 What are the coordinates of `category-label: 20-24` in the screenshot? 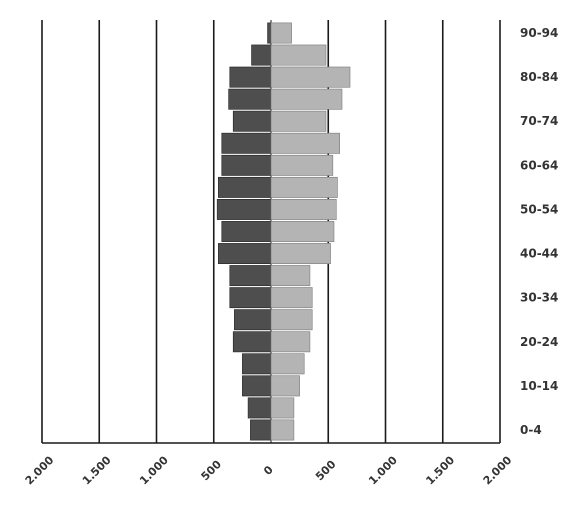 It's located at (539, 342).